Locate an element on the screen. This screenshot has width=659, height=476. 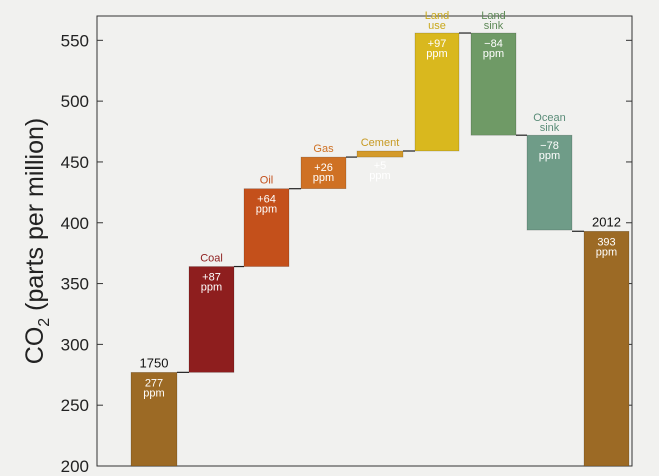
y-axis-title: CO2 (parts per million) is located at coordinates (37, 241).